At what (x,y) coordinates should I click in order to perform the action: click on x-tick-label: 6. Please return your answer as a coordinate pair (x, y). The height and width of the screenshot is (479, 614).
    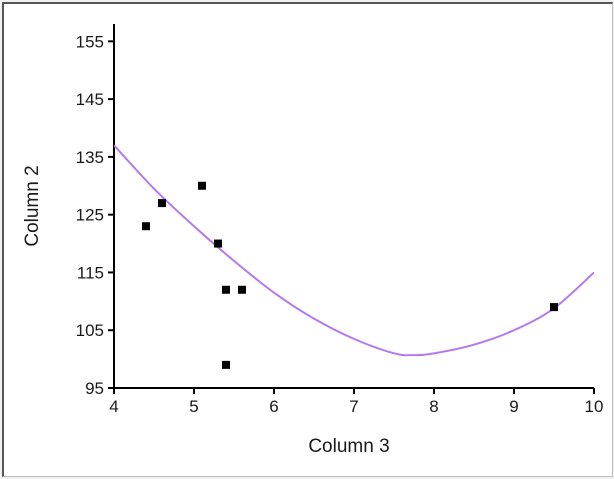
    Looking at the image, I should click on (273, 406).